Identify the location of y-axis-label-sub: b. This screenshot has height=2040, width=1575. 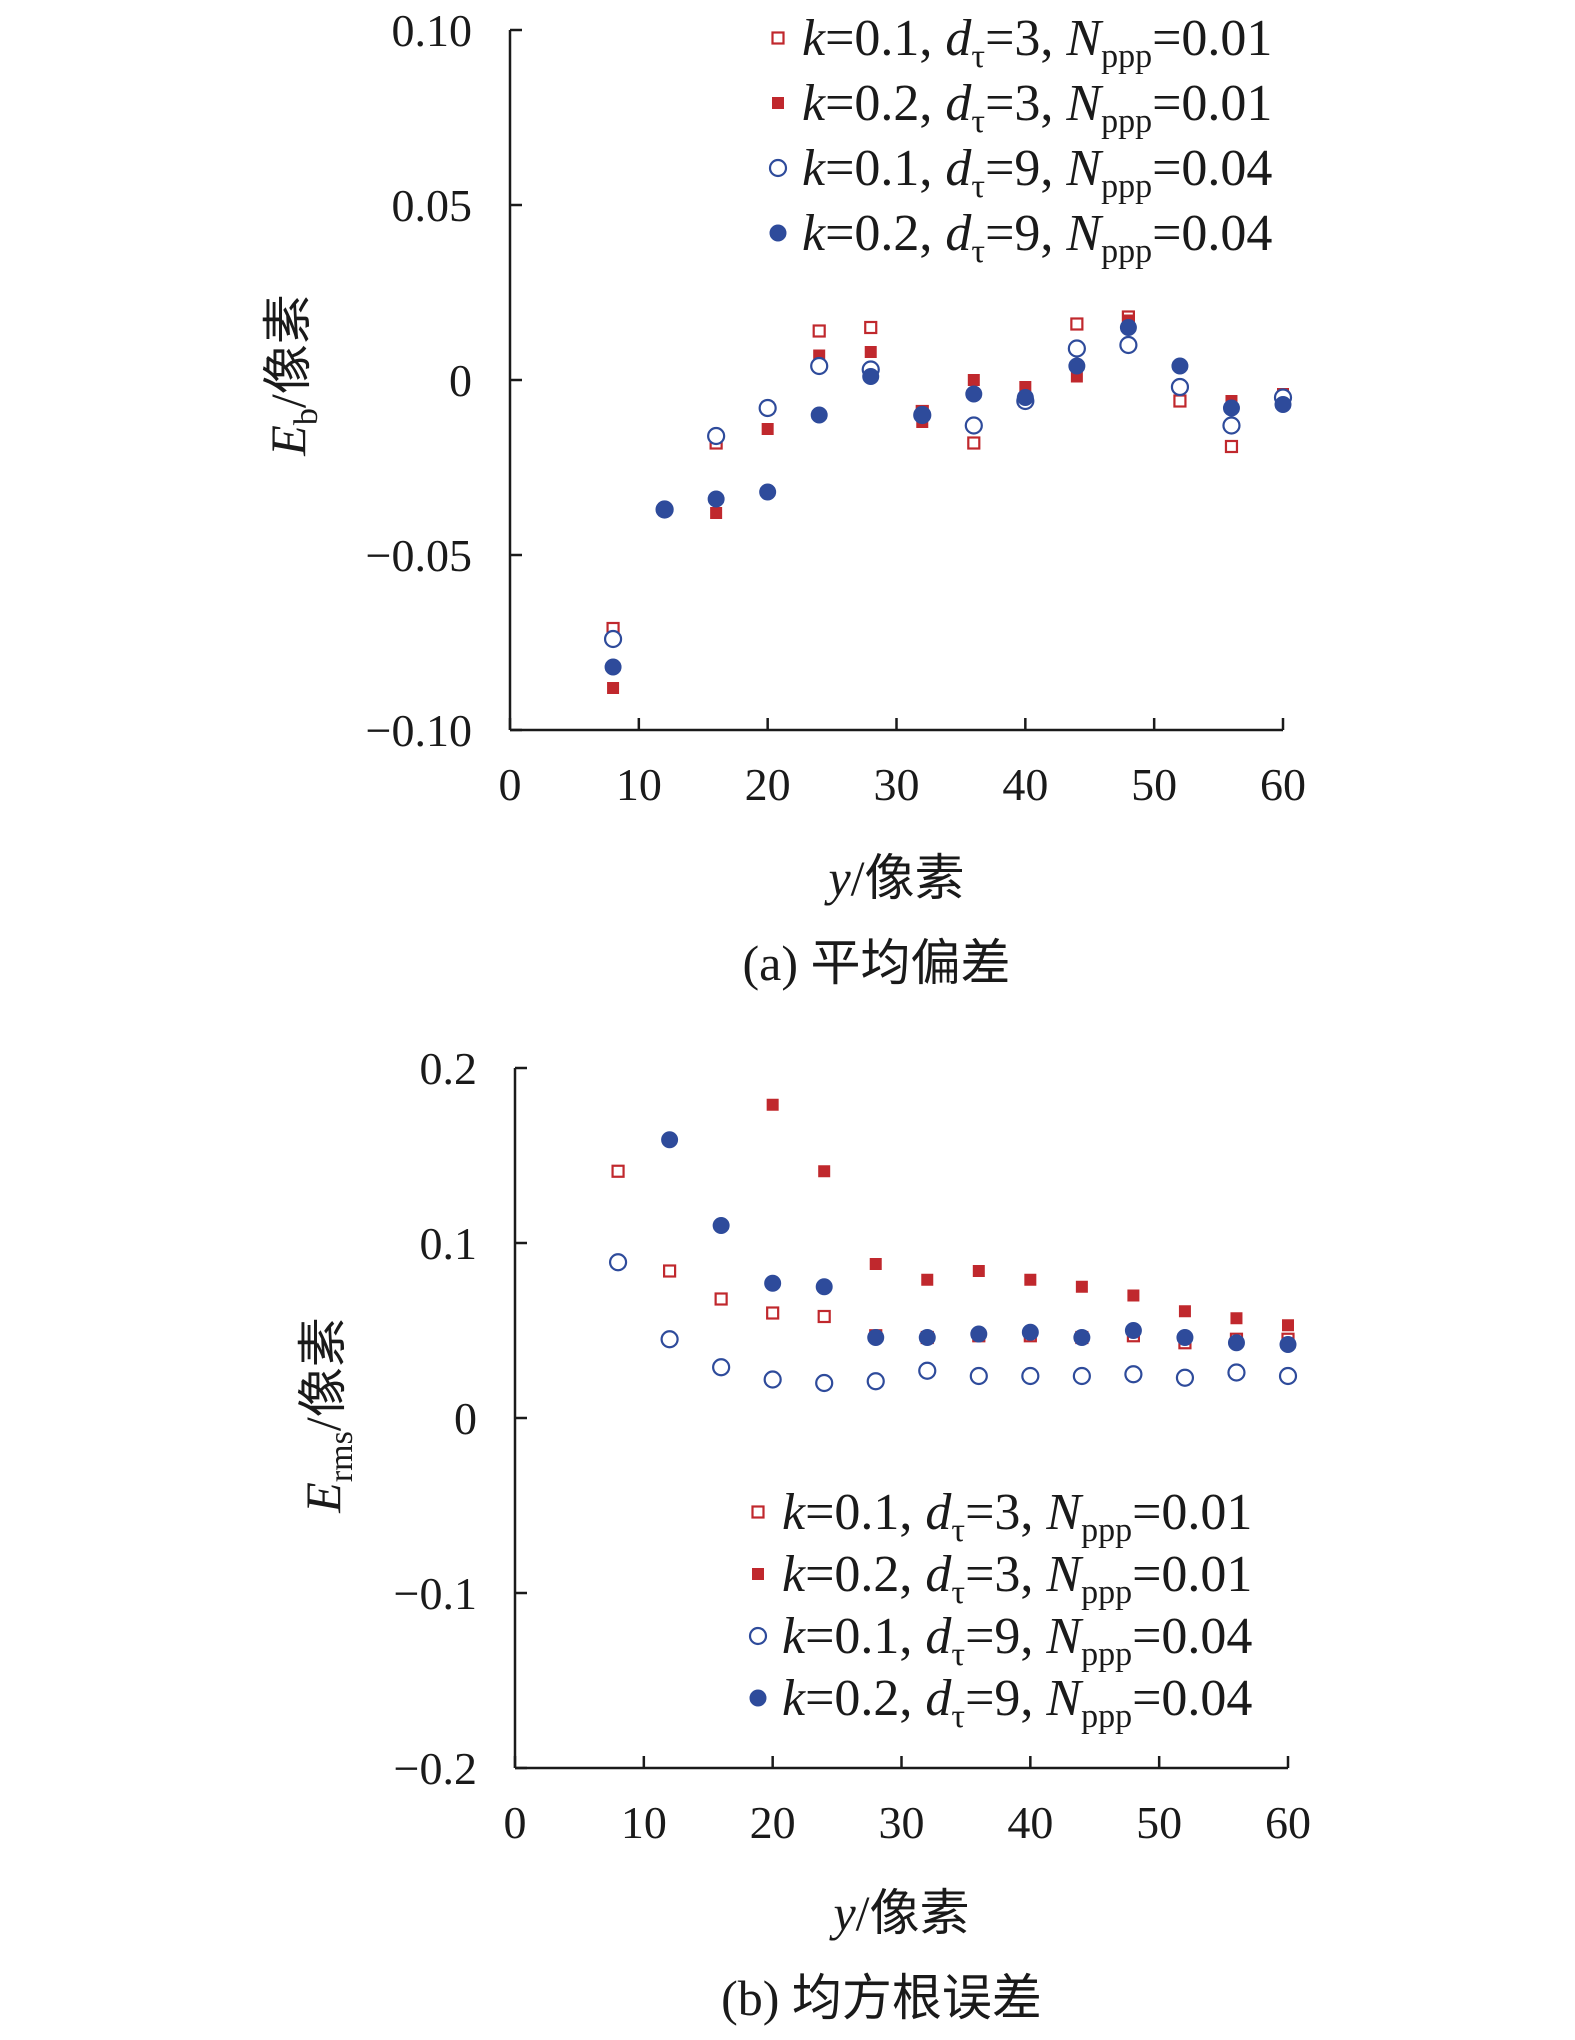
(306, 416).